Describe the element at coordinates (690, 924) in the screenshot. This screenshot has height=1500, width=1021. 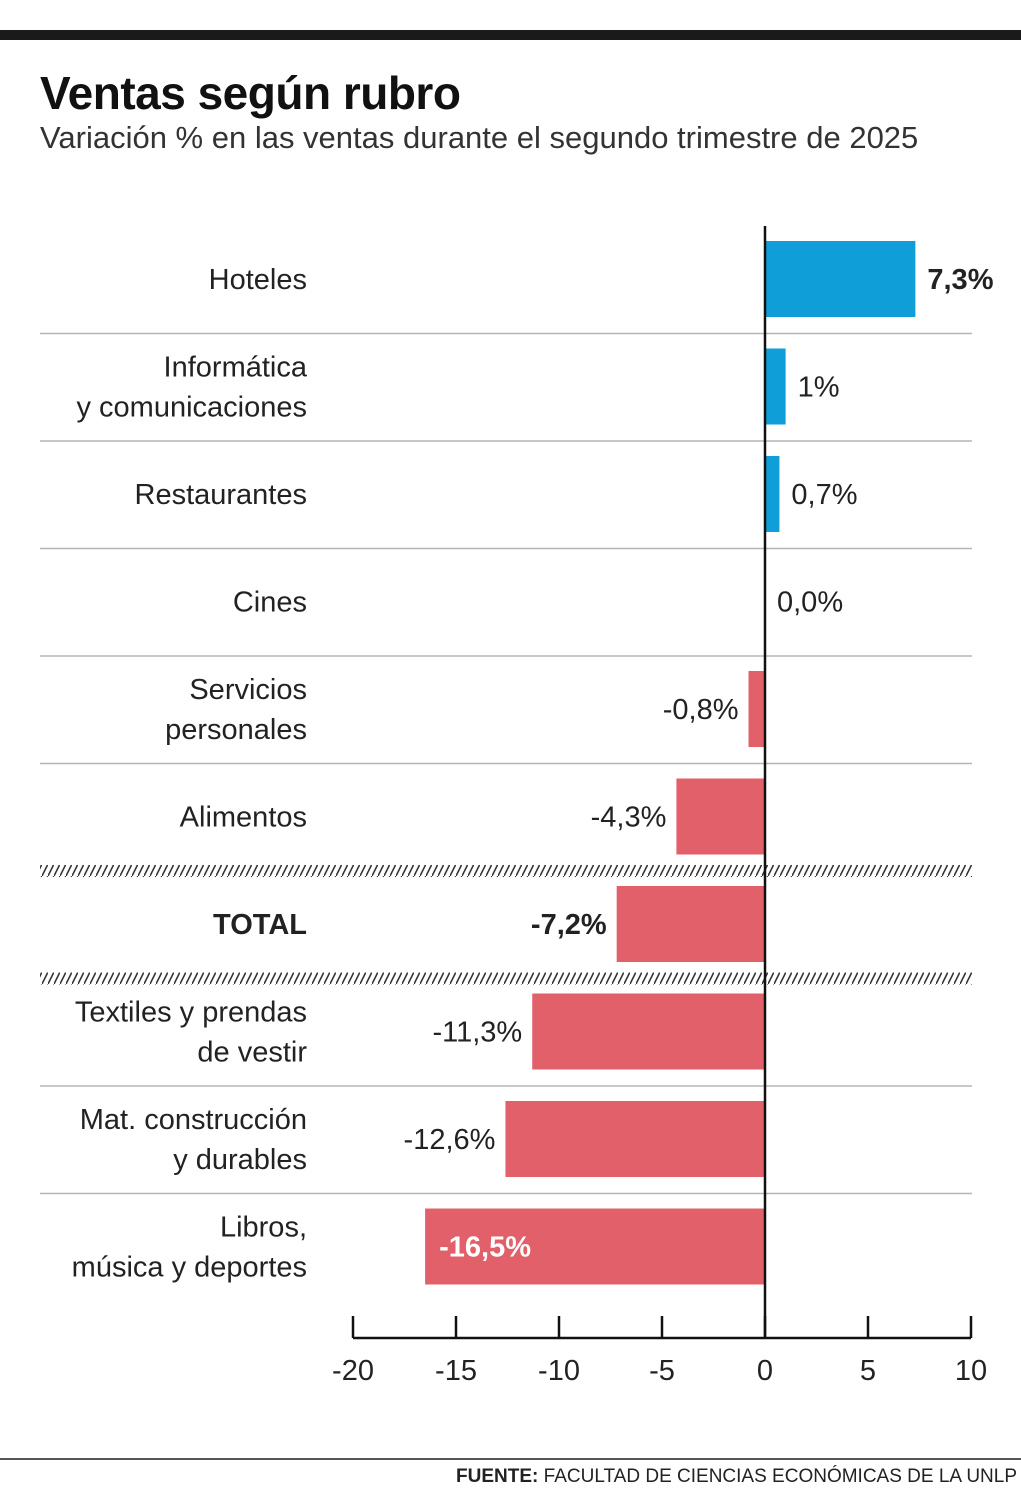
I see `bar-total` at that location.